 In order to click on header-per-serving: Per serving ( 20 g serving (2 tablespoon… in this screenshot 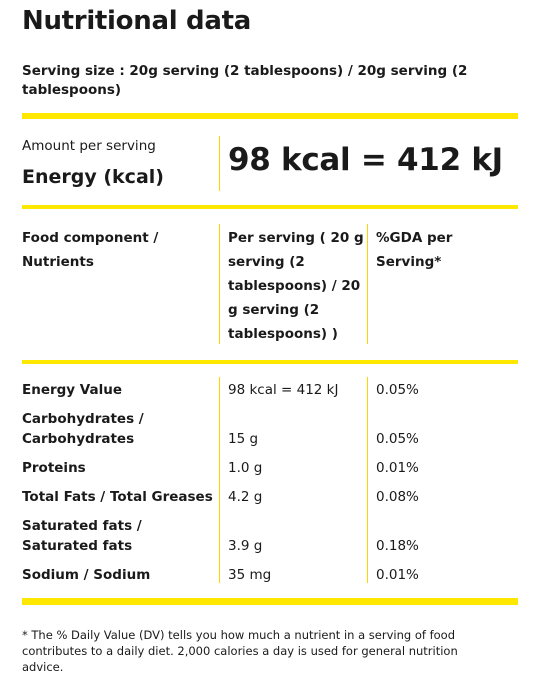, I will do `click(296, 286)`.